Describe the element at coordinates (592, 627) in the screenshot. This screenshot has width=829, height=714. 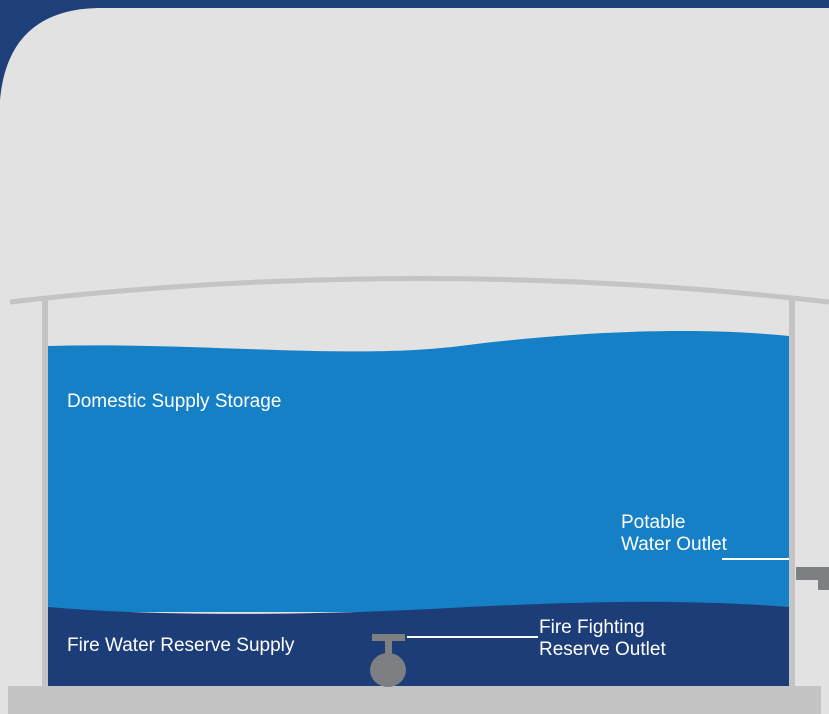
I see `fire-outlet-label-line1: Fire Fighting` at that location.